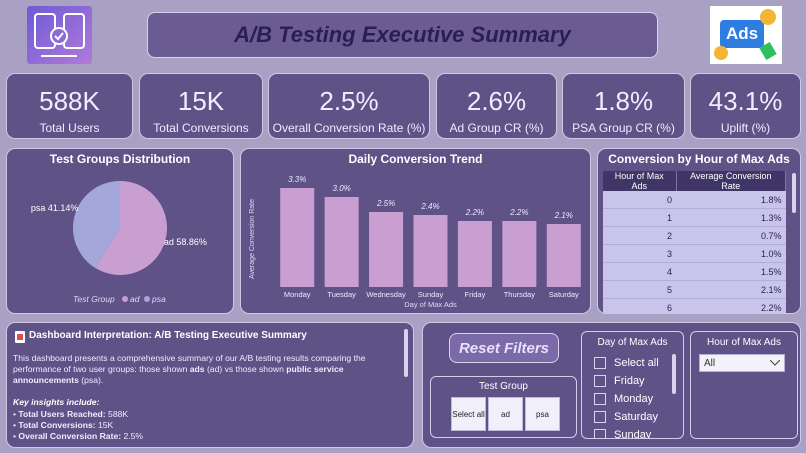 This screenshot has height=453, width=806. I want to click on kpi-card: 15K Total Conversions, so click(201, 106).